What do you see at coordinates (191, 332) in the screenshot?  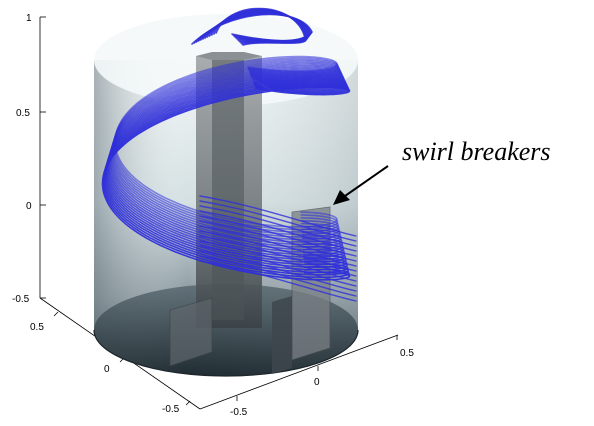 I see `baffle-front-left` at bounding box center [191, 332].